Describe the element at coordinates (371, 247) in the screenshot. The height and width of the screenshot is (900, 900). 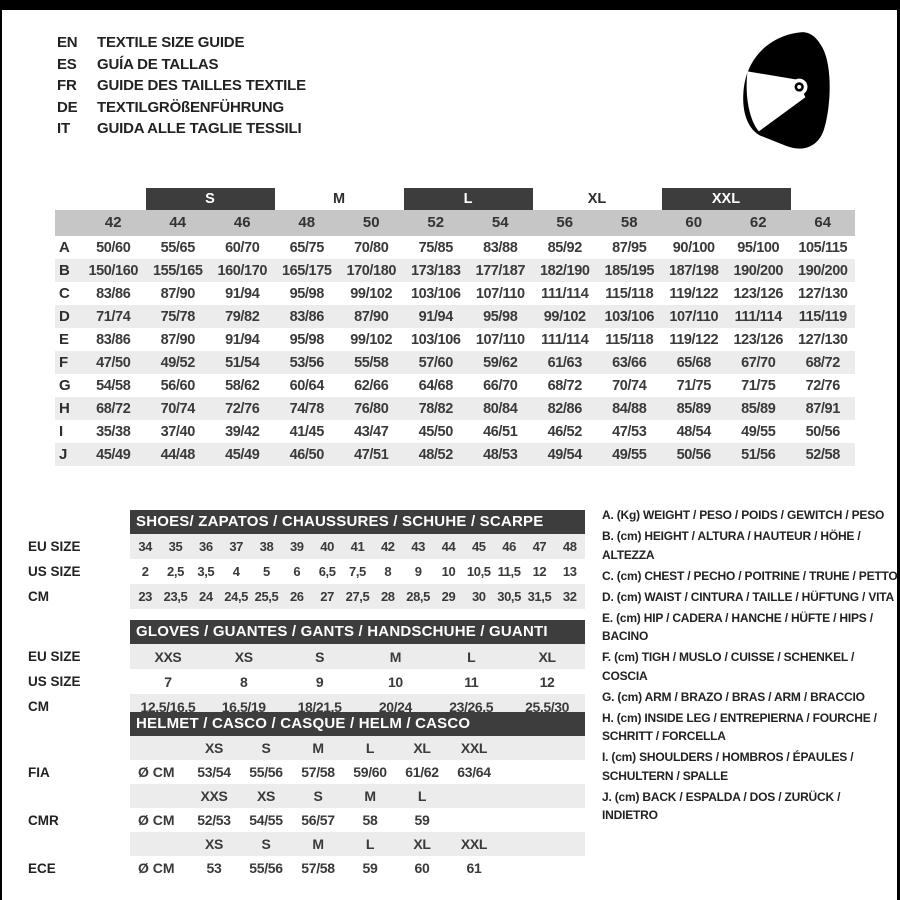
I see `size-cell: 70/80` at that location.